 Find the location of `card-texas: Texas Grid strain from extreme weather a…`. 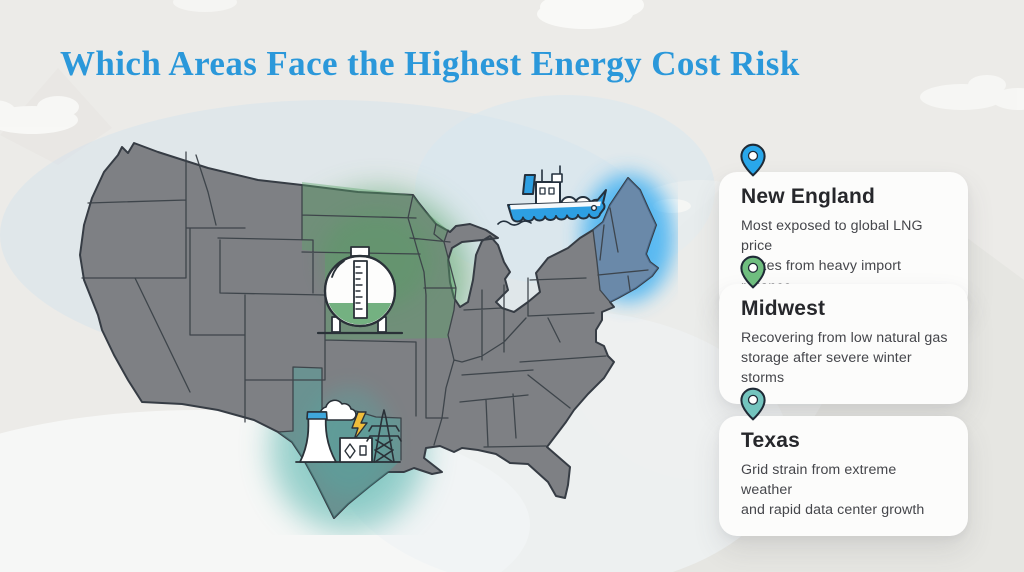

card-texas: Texas Grid strain from extreme weather a… is located at coordinates (843, 461).